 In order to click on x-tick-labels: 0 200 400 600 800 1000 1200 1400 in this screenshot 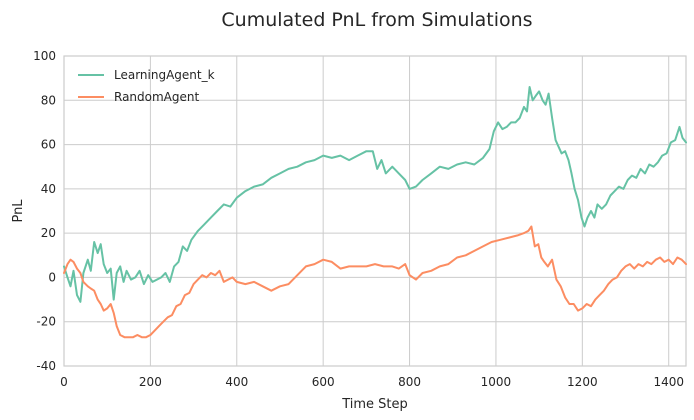, I will do `click(372, 382)`.